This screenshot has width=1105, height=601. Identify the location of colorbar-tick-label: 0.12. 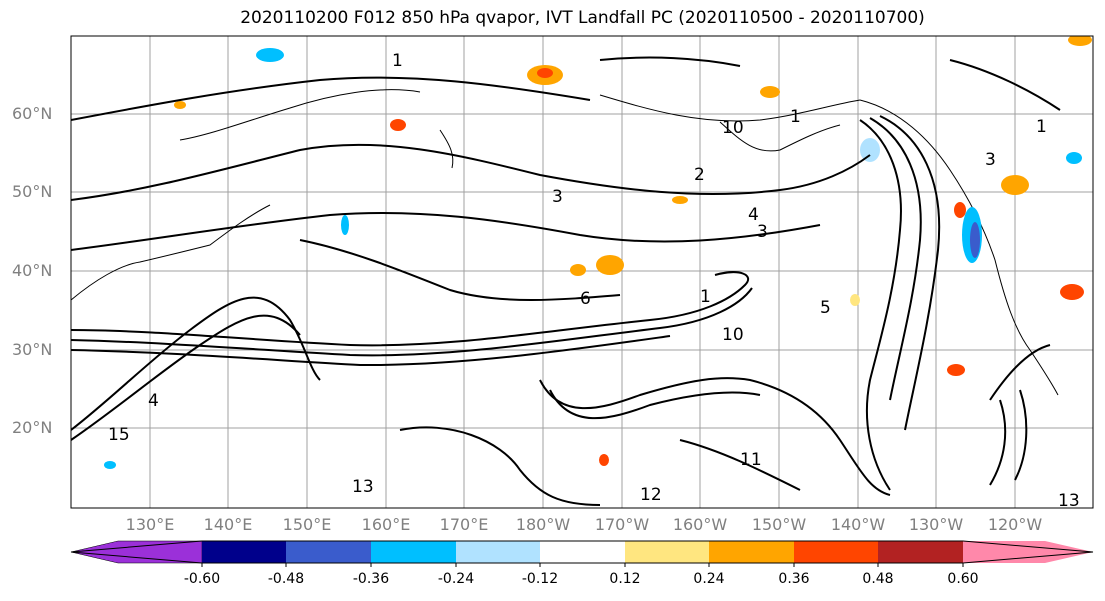
(625, 579).